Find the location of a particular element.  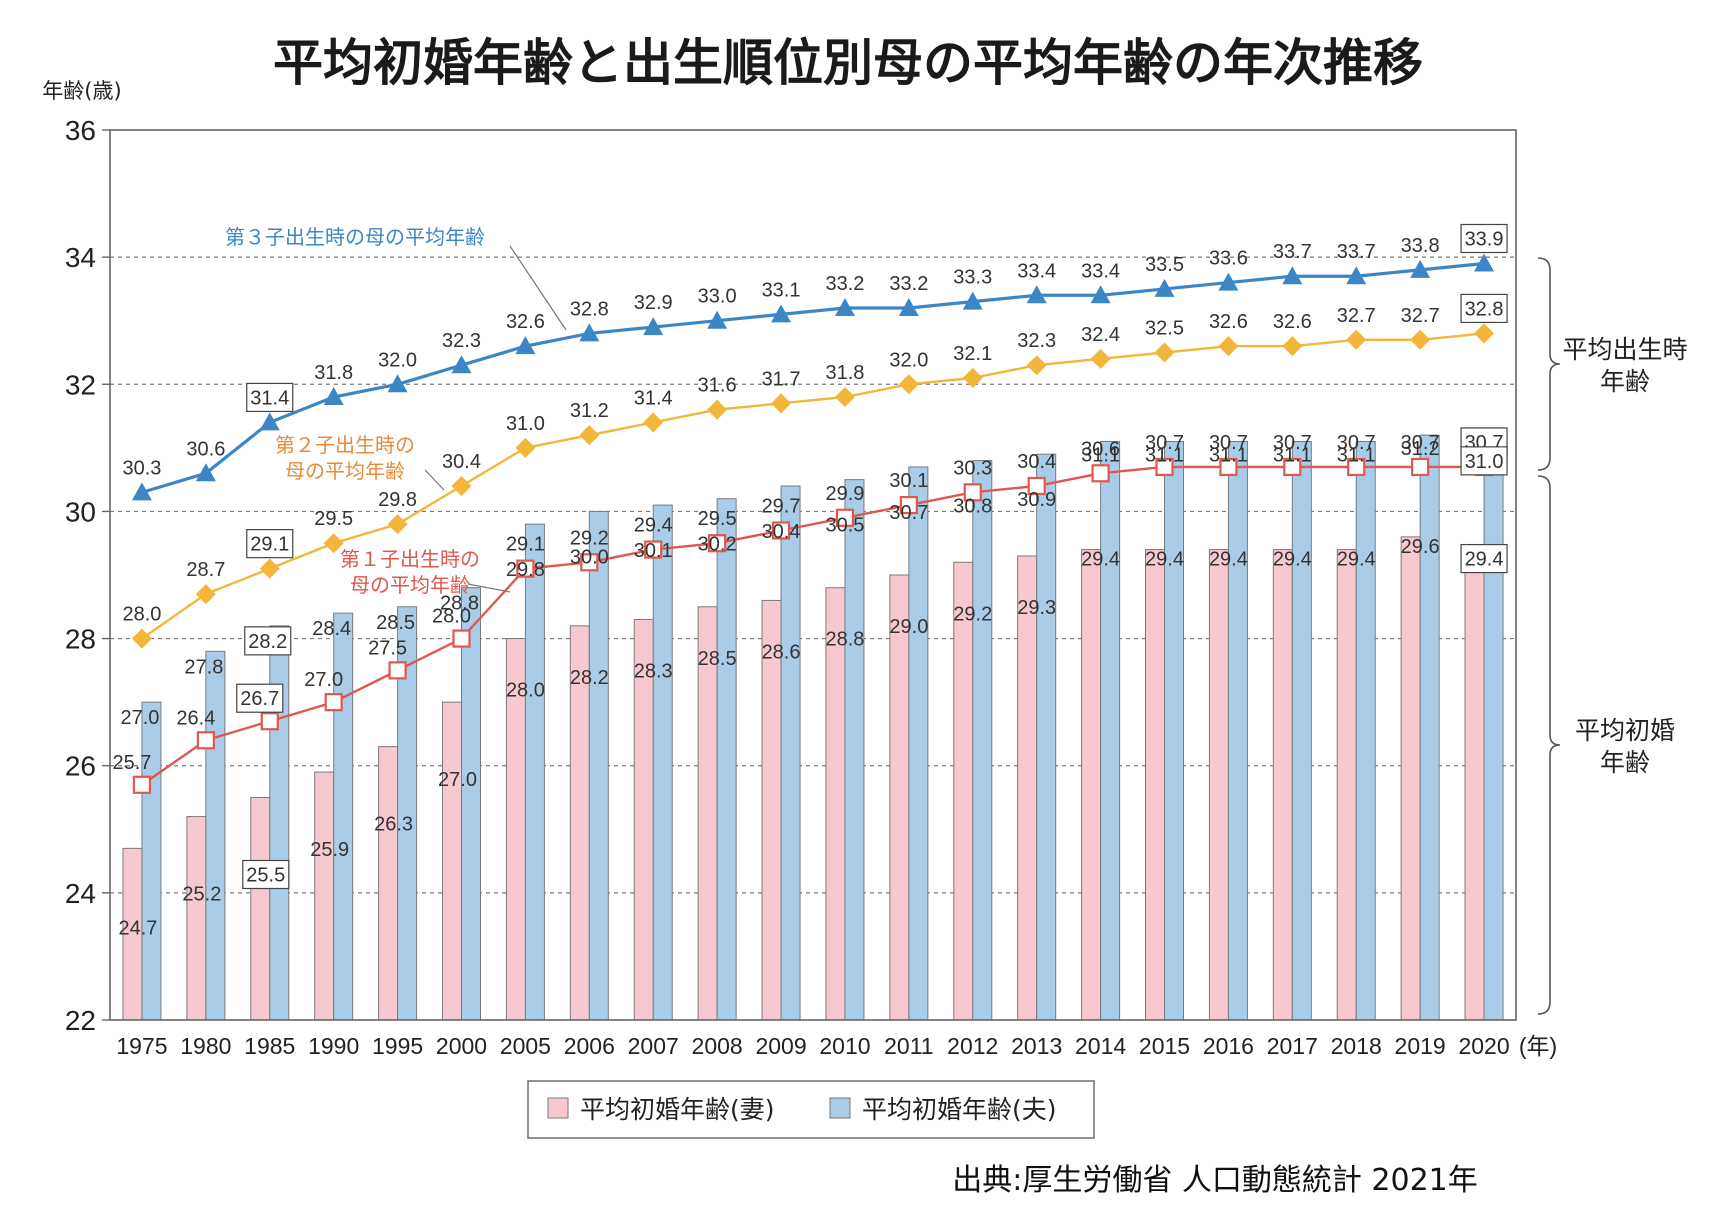

x-tick-label: 2010 is located at coordinates (844, 1046).